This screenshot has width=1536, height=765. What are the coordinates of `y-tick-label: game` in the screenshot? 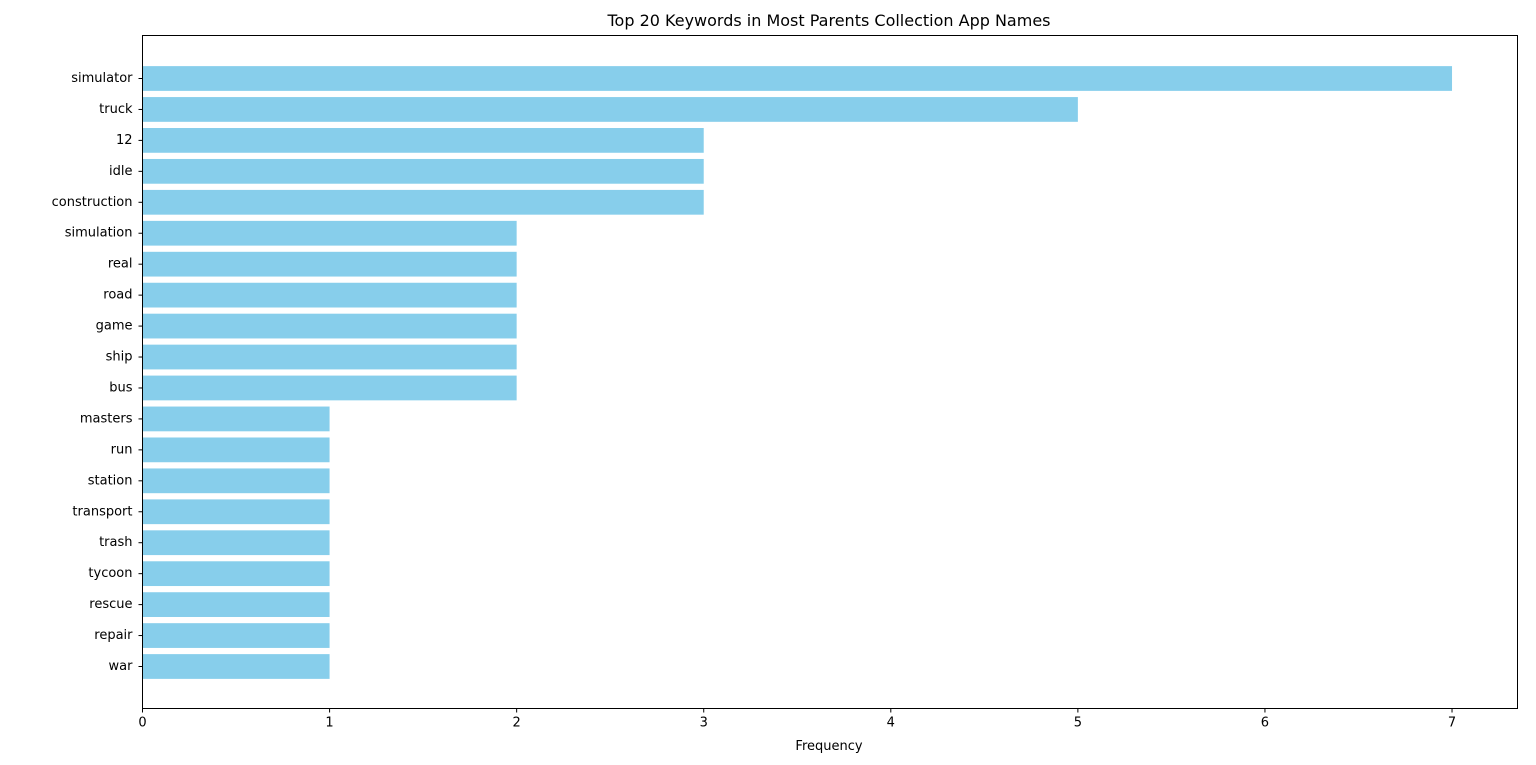 It's located at (114, 326).